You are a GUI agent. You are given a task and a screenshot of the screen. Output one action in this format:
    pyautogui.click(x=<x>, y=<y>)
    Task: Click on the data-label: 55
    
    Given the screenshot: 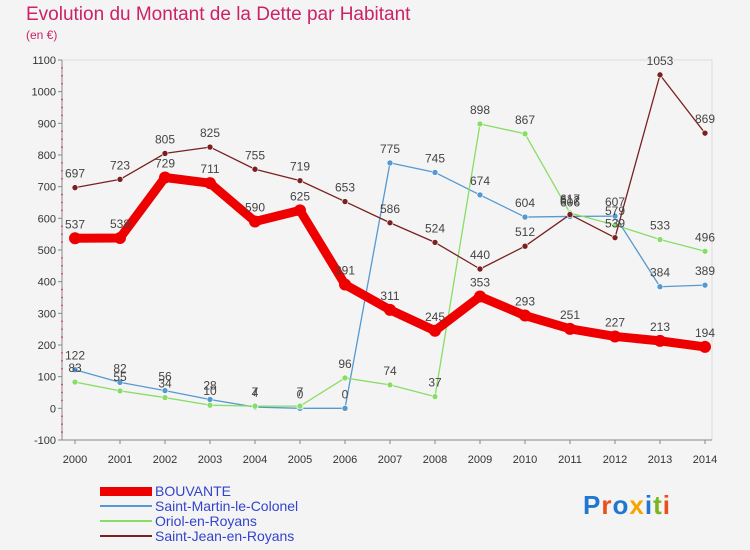 What is the action you would take?
    pyautogui.click(x=120, y=377)
    